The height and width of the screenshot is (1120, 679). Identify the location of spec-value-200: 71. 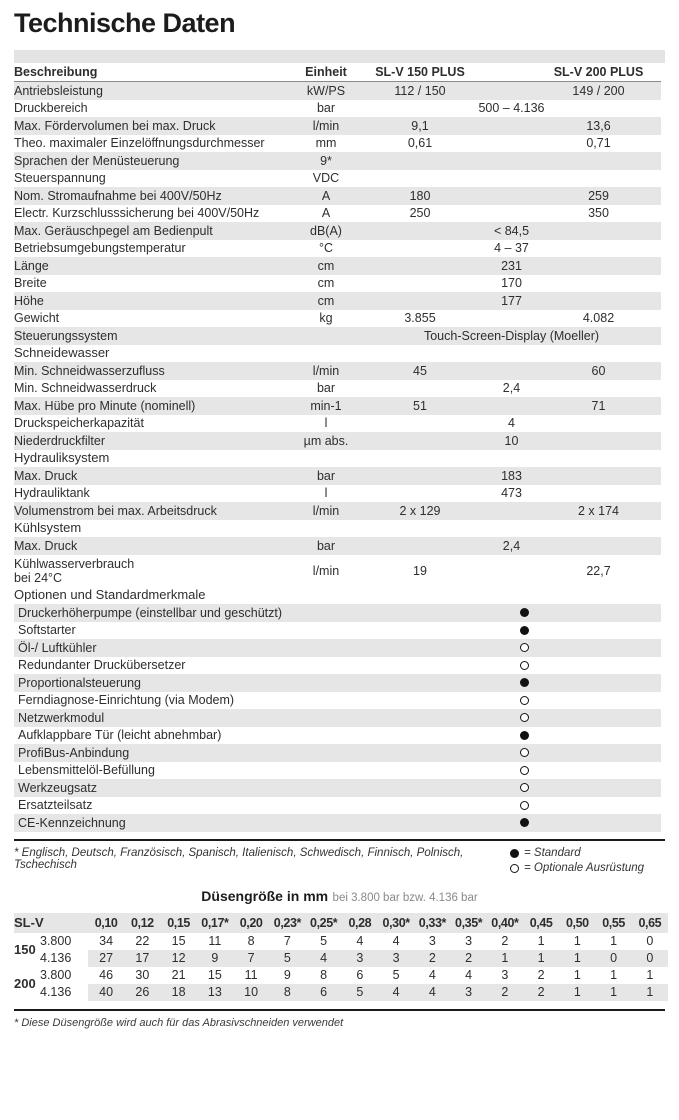
(598, 406).